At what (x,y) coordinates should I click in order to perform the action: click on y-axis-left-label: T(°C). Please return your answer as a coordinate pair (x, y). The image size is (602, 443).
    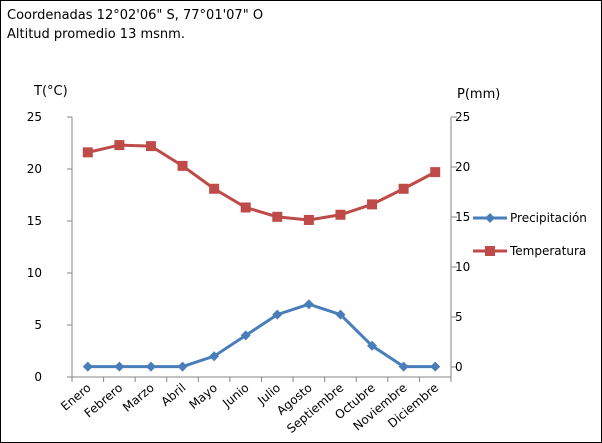
    Looking at the image, I should click on (50, 91).